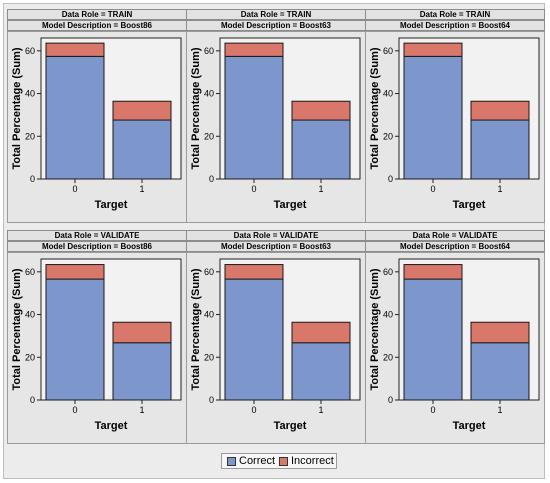 The image size is (550, 483). Describe the element at coordinates (283, 461) in the screenshot. I see `legend-swatch-incorrect` at that location.